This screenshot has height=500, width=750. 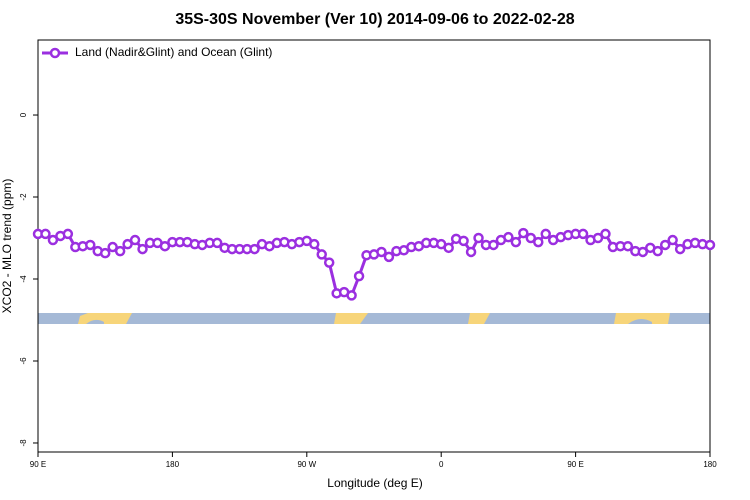 I want to click on y-tick-label: -2, so click(x=23, y=197).